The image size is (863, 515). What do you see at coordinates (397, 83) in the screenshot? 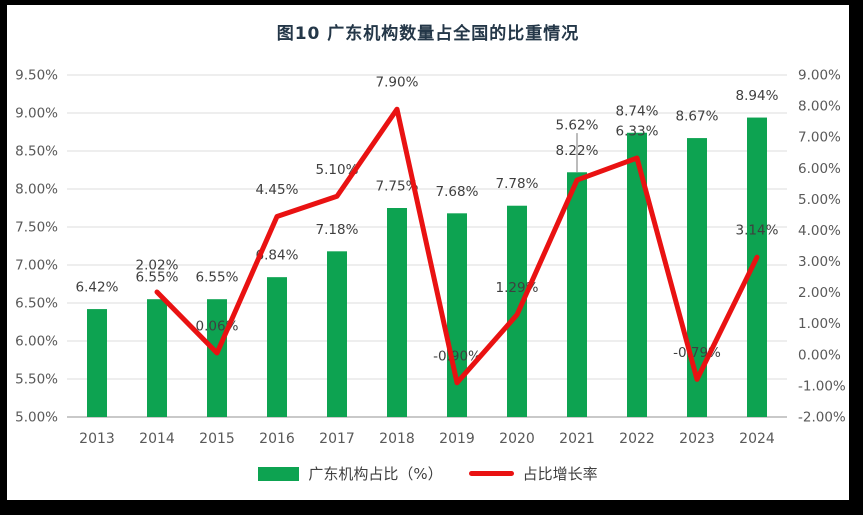
I see `line-data-label: 7.90%` at bounding box center [397, 83].